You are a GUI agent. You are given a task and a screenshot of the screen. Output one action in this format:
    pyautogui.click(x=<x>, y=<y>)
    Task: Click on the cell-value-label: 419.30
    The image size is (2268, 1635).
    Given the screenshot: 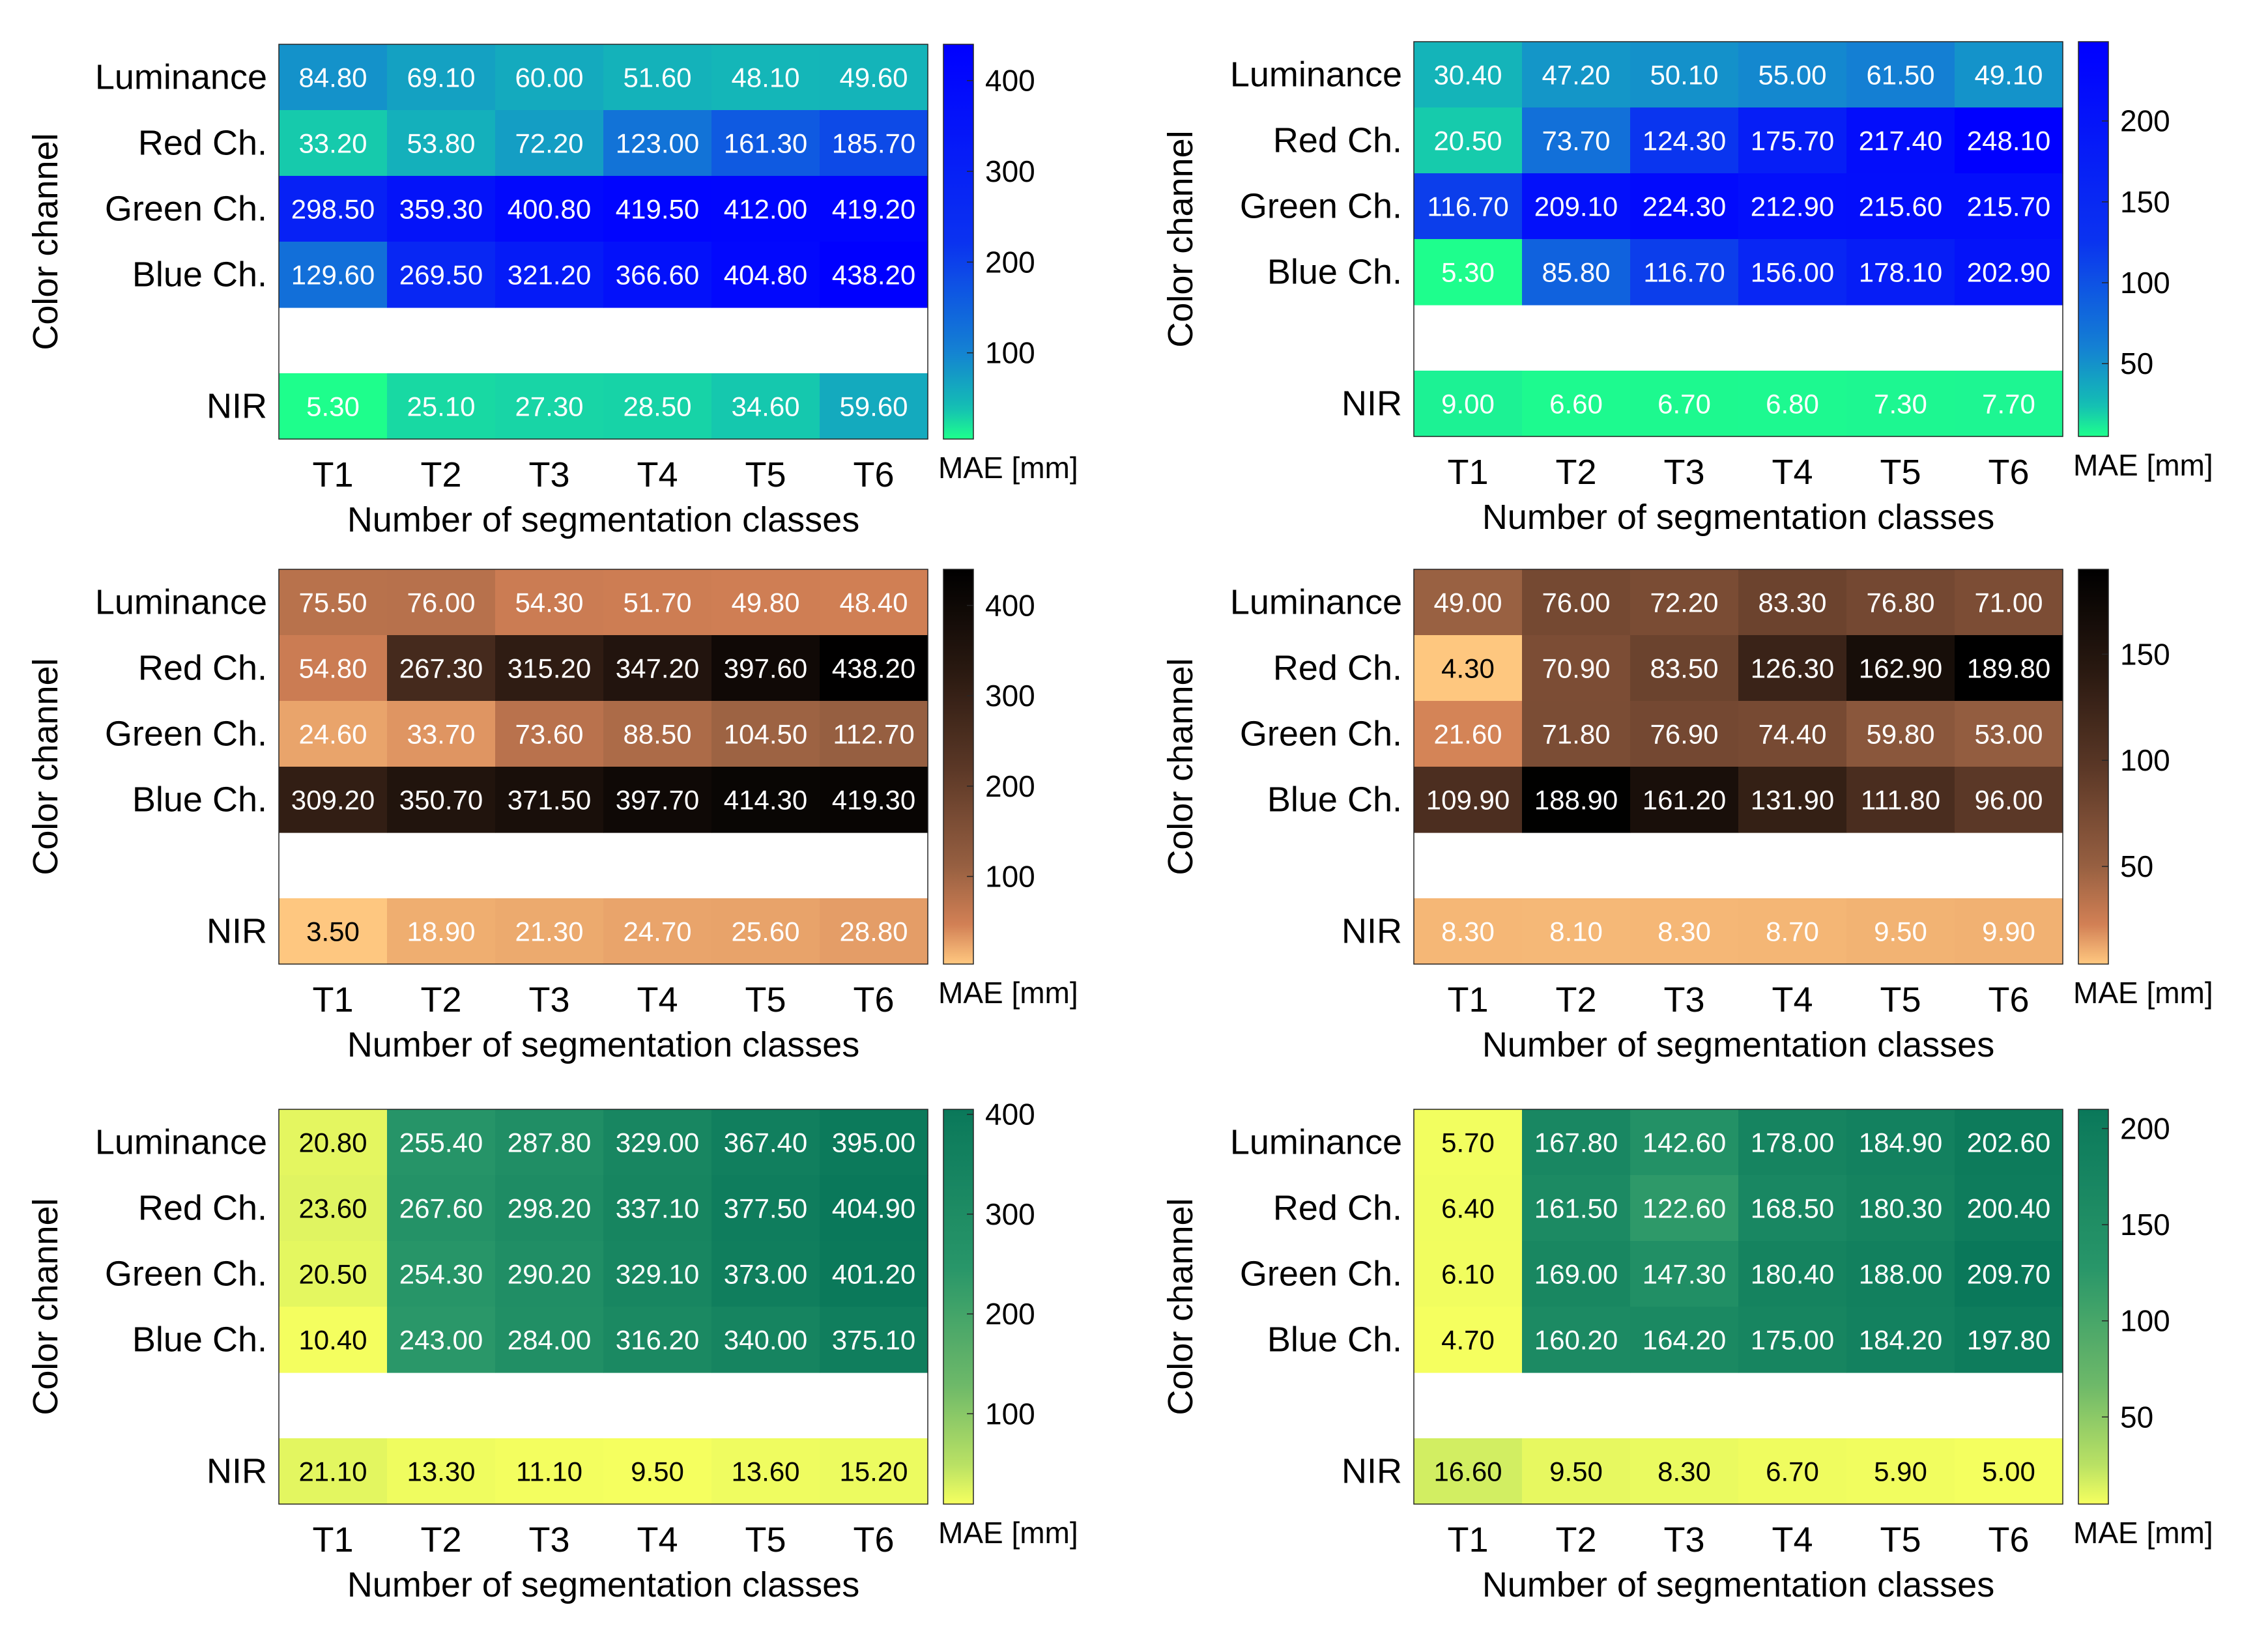 What is the action you would take?
    pyautogui.click(x=873, y=800)
    